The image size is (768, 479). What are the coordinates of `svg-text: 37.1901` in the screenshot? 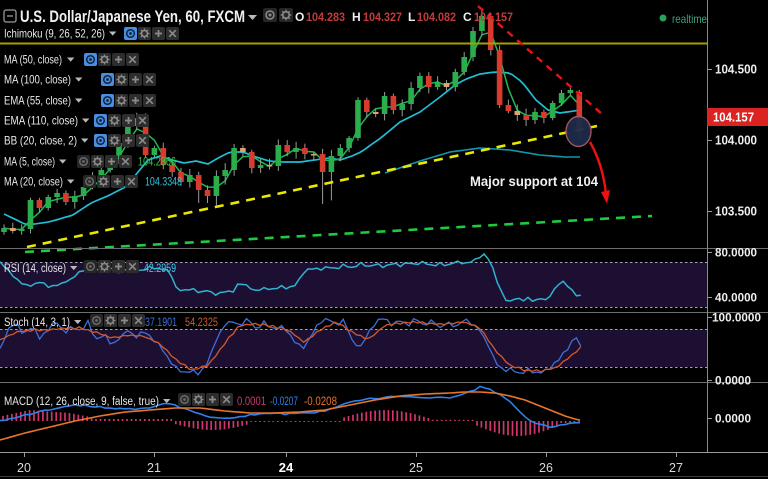 It's located at (161, 323).